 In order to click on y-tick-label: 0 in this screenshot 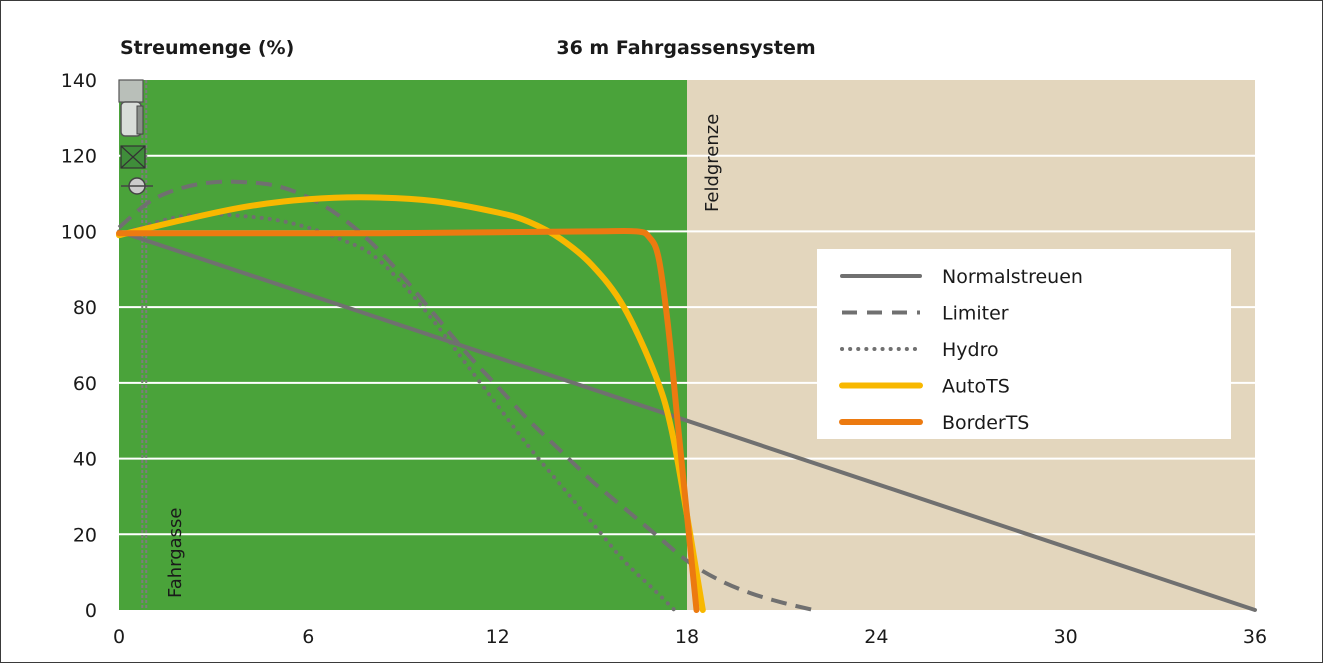, I will do `click(91, 611)`.